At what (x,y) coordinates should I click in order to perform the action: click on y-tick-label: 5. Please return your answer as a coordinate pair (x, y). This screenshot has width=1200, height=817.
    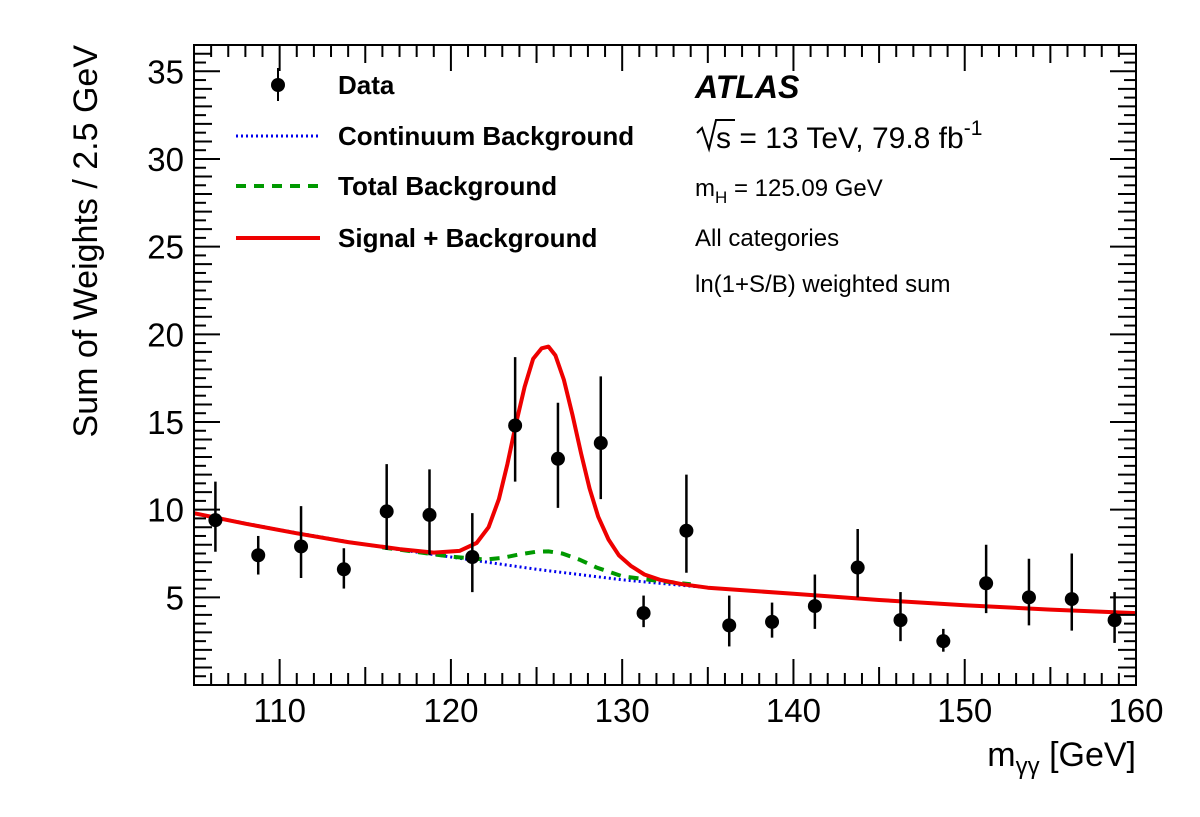
    Looking at the image, I should click on (175, 597).